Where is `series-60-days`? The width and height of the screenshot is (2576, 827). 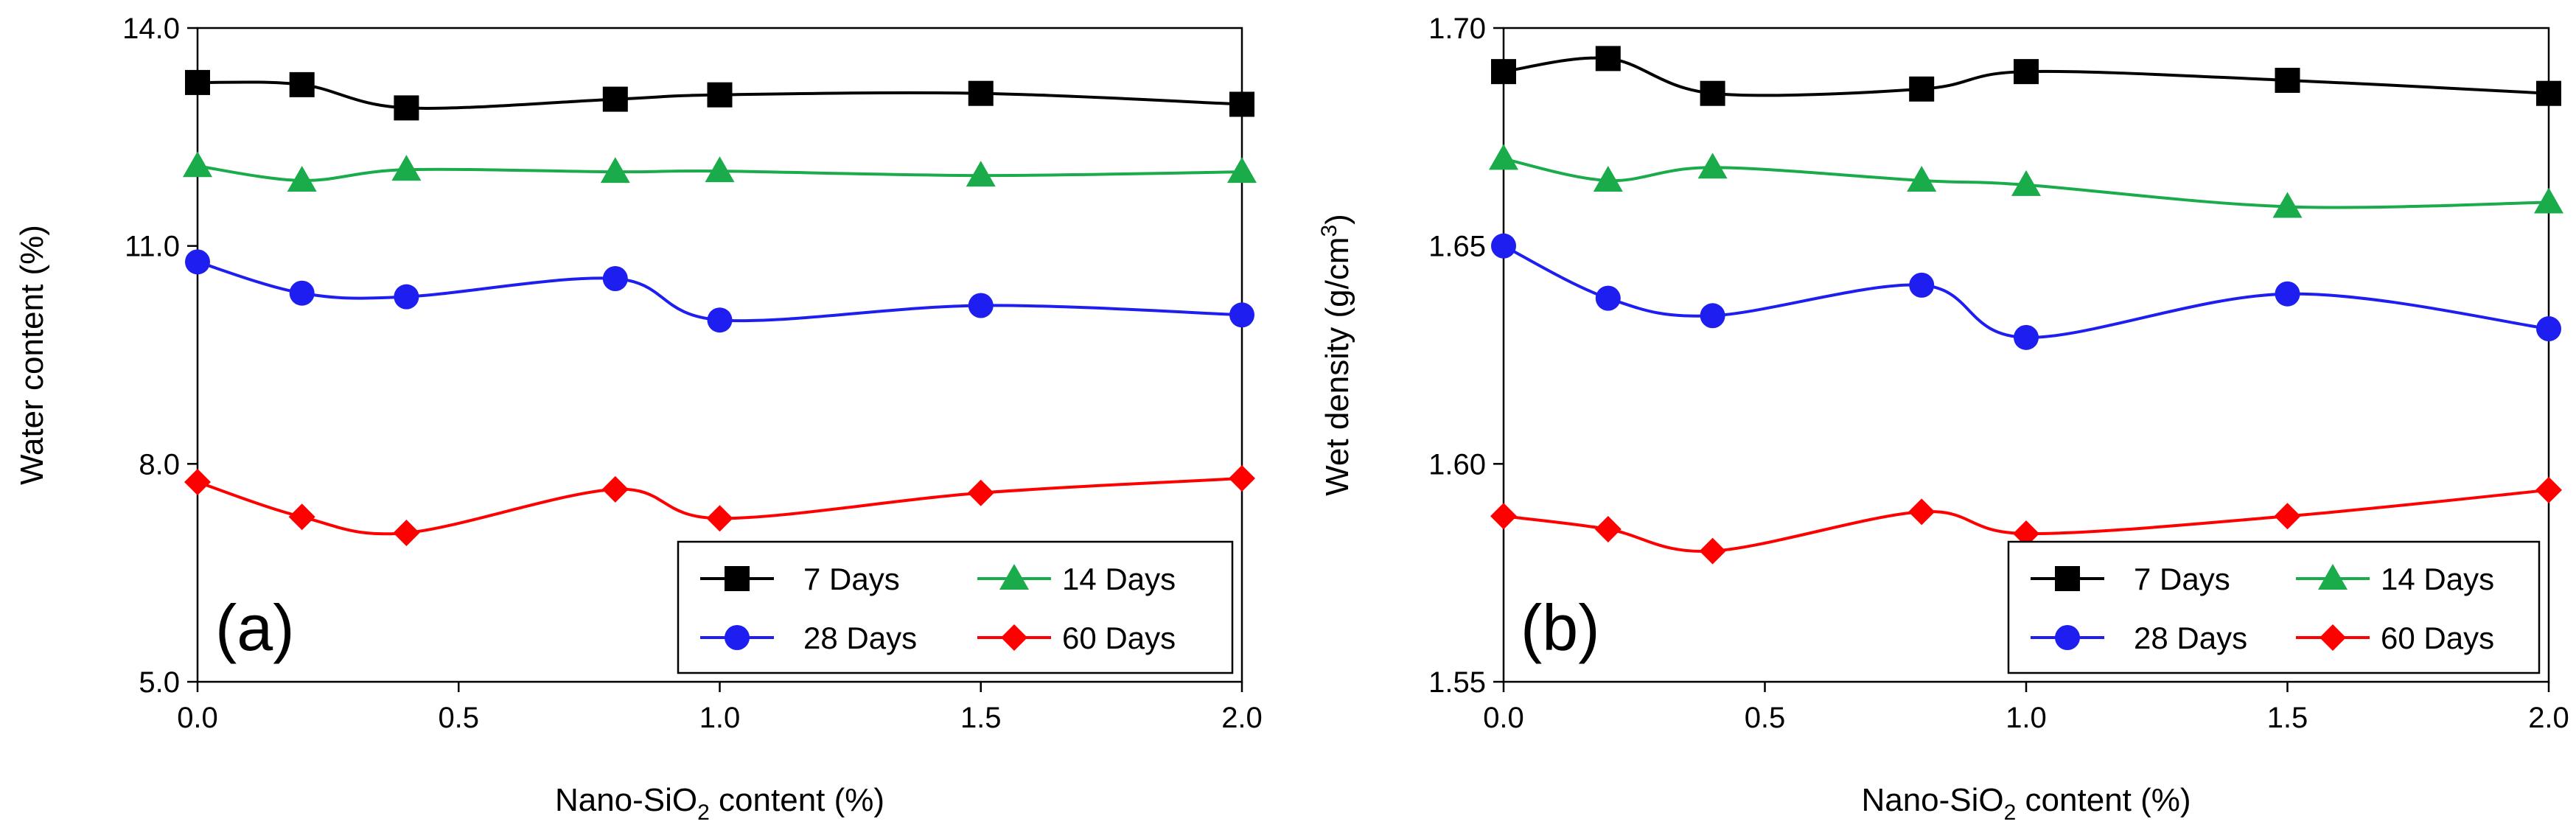 series-60-days is located at coordinates (2026, 520).